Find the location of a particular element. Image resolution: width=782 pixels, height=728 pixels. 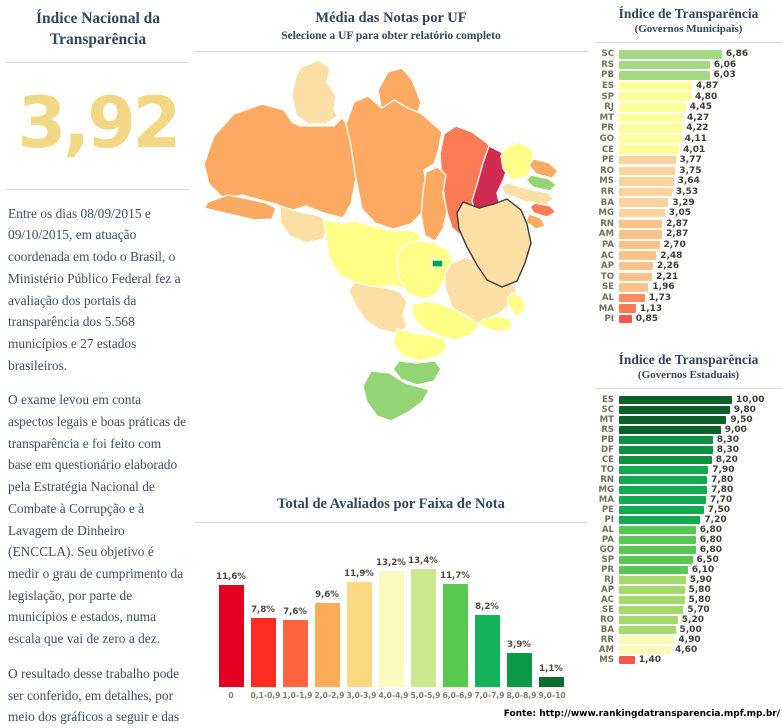

municipal-bar-GO is located at coordinates (650, 139).